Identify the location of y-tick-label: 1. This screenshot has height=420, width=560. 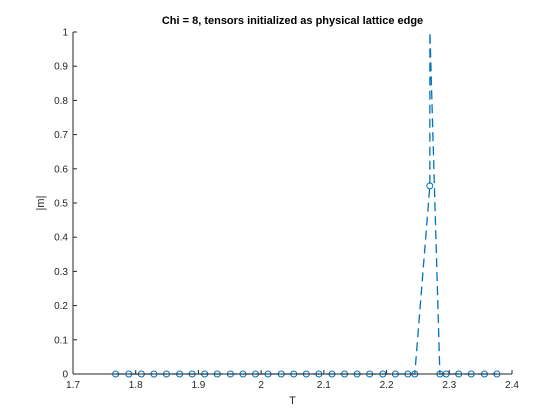
(65, 33).